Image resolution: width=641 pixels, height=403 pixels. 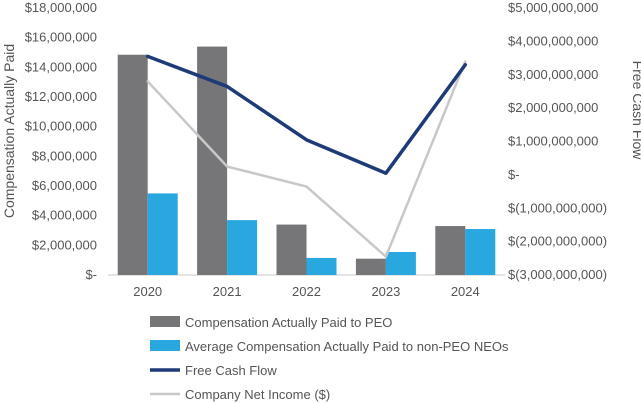 I want to click on x-tick-label: 2023, so click(x=385, y=291).